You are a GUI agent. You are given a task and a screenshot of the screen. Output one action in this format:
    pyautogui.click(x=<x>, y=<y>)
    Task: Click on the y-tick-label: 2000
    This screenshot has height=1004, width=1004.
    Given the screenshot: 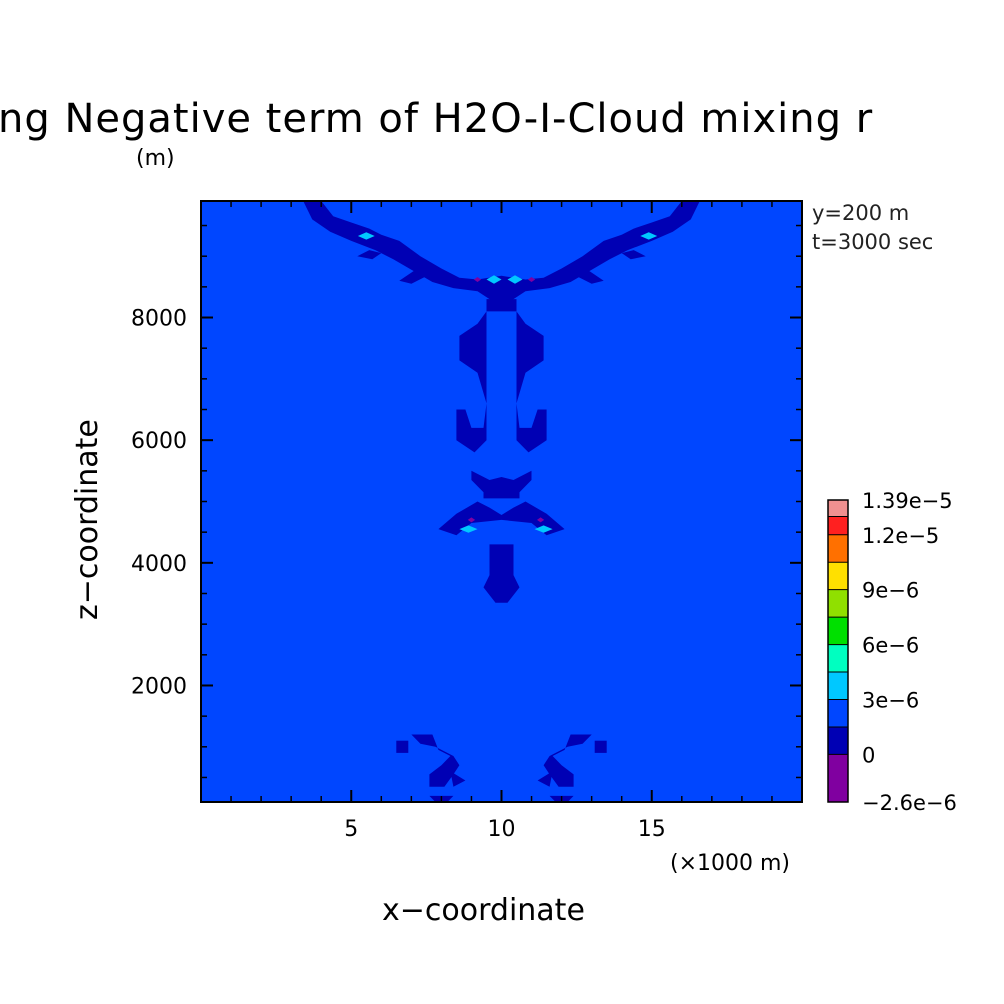 What is the action you would take?
    pyautogui.click(x=159, y=686)
    